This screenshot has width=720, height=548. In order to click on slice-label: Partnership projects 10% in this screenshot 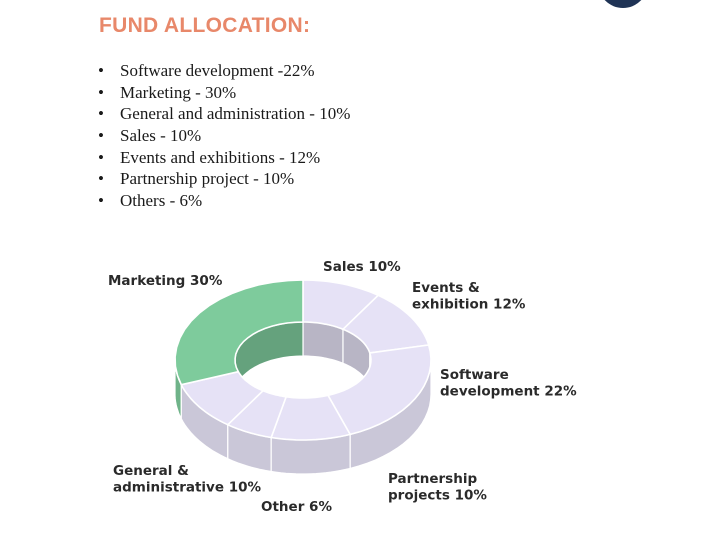, I will do `click(437, 487)`.